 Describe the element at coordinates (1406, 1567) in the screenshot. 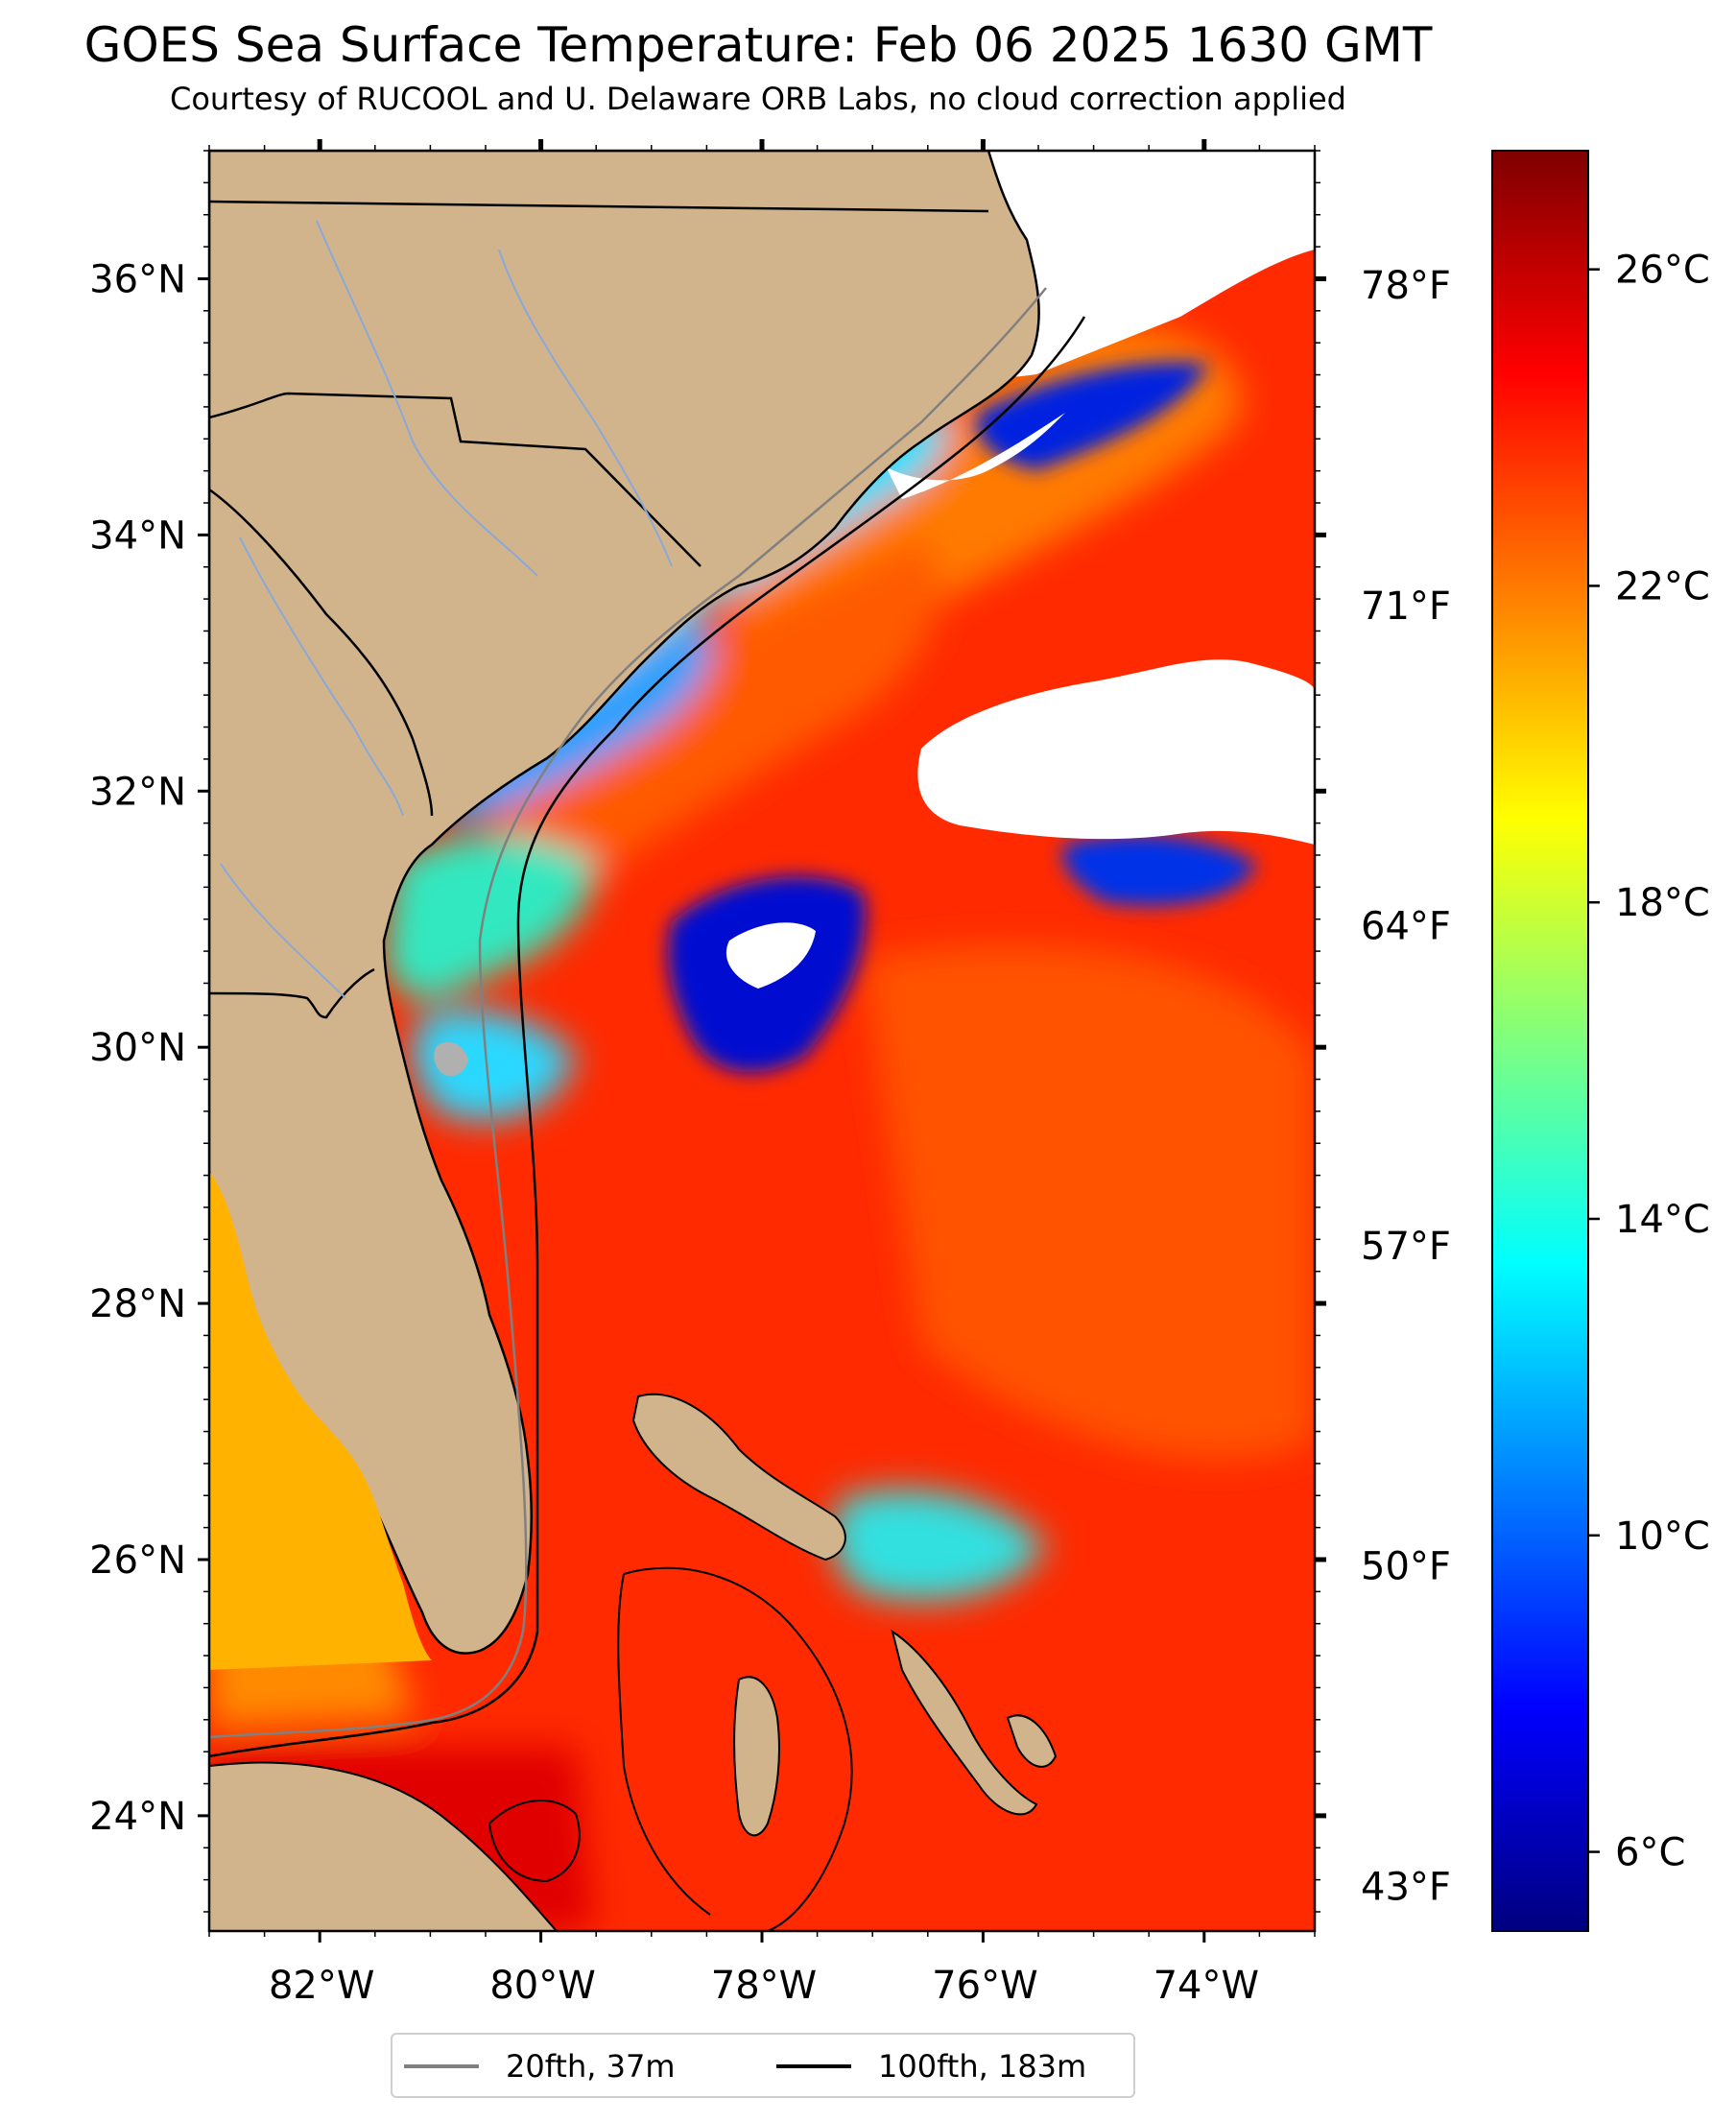

I see `fahrenheit-tick-label: 50°F` at that location.